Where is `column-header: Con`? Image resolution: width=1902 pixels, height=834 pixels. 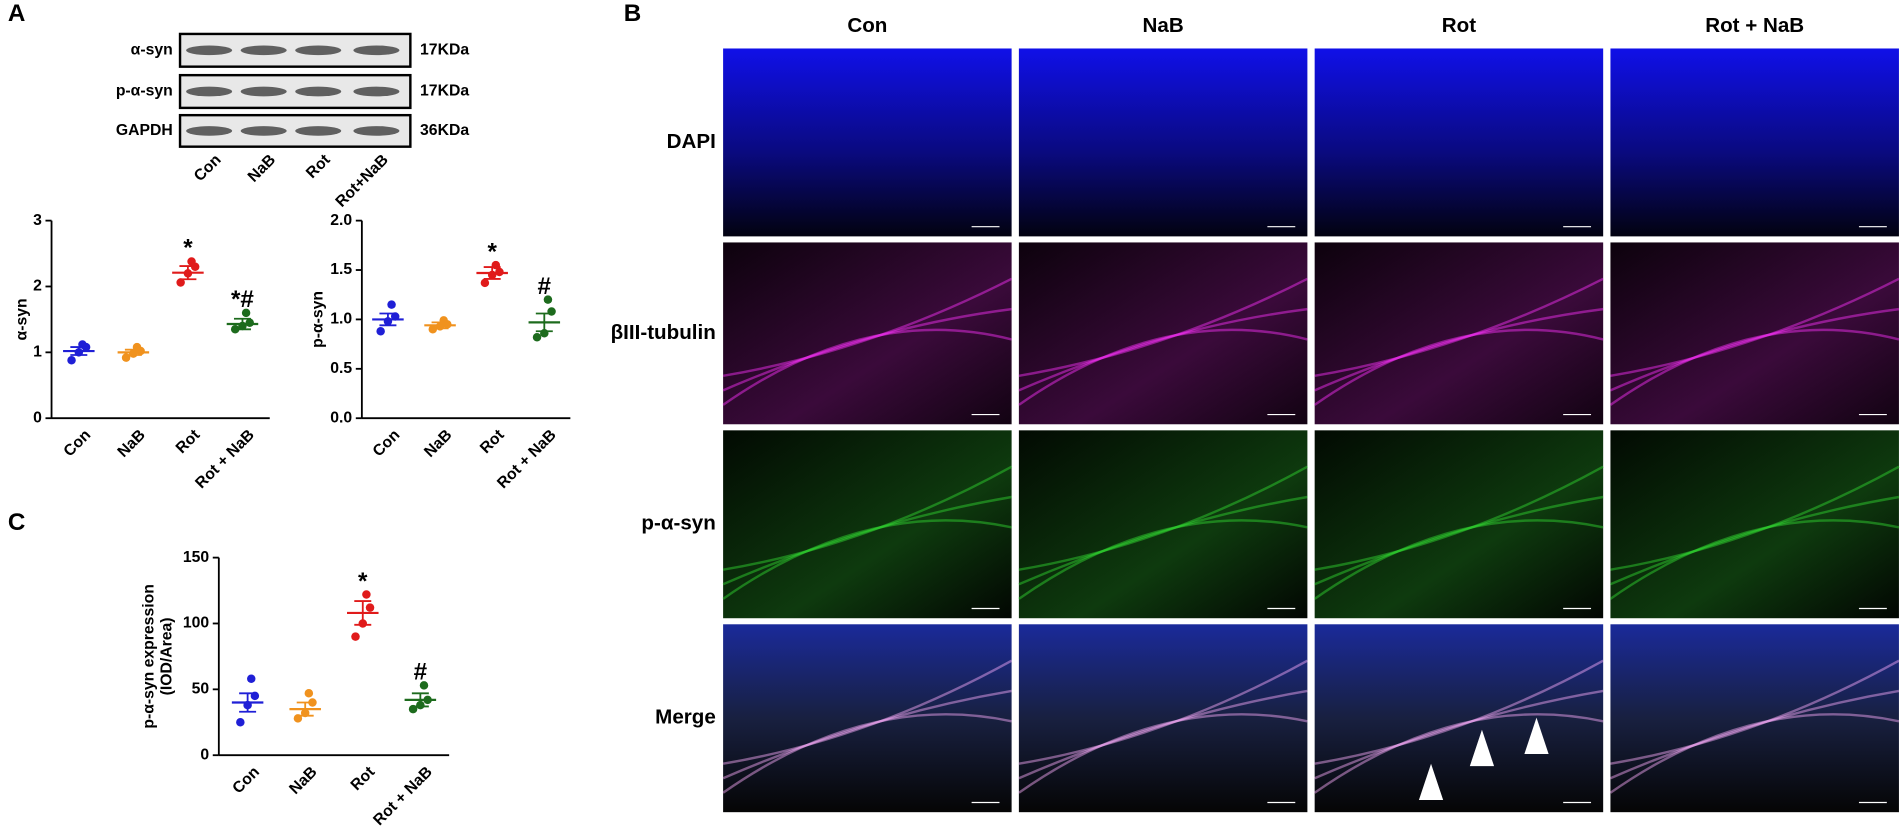
column-header: Con is located at coordinates (867, 25).